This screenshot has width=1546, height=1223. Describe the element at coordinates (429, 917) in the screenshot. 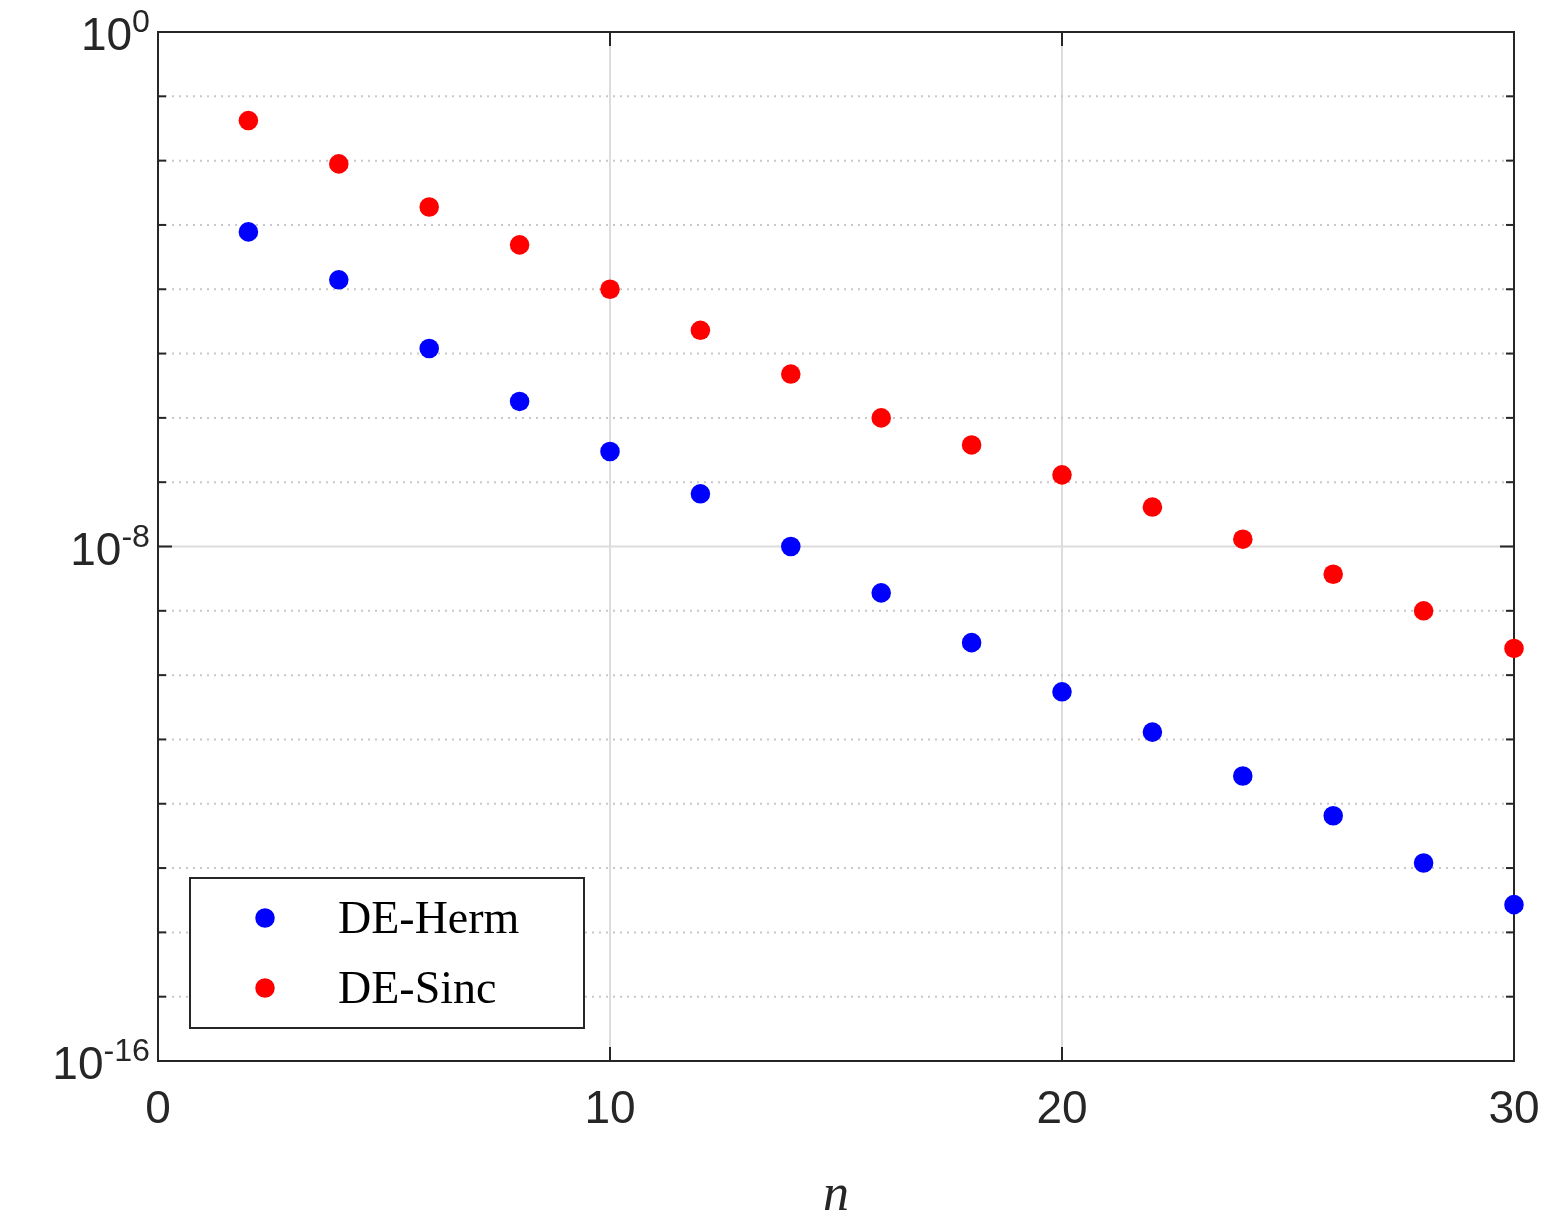

I see `legend-label: DE-Herm` at that location.